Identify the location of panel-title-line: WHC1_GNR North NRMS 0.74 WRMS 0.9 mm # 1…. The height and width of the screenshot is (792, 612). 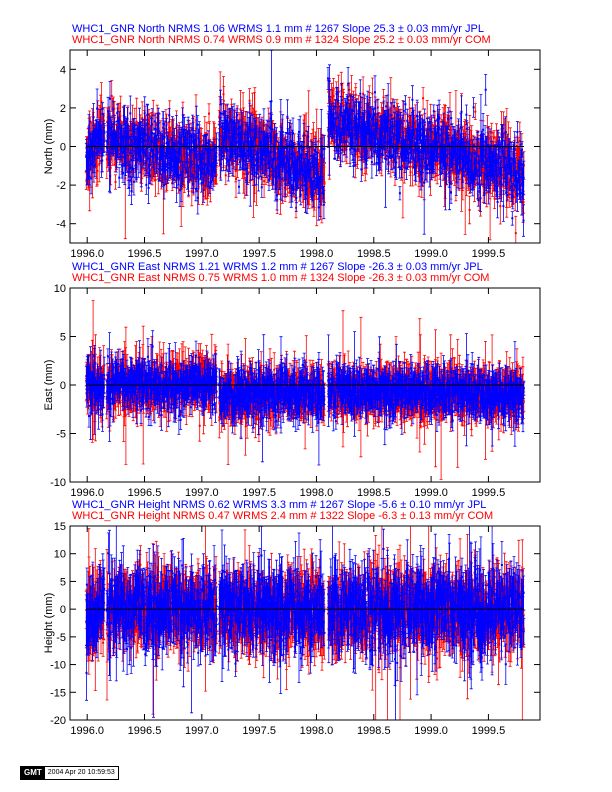
(281, 40).